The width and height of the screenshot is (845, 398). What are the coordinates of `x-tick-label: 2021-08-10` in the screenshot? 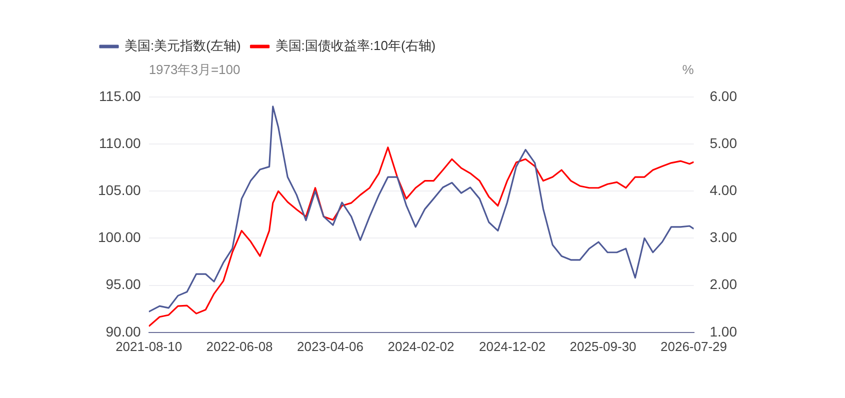 It's located at (149, 346).